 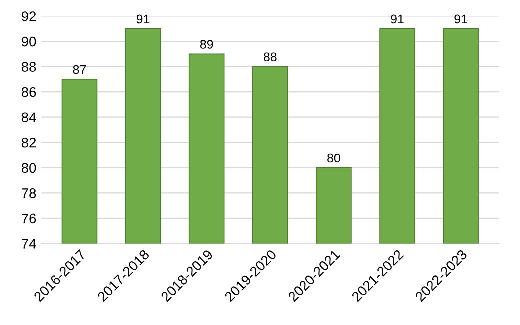 I want to click on y-tick-label: 76, so click(x=29, y=219).